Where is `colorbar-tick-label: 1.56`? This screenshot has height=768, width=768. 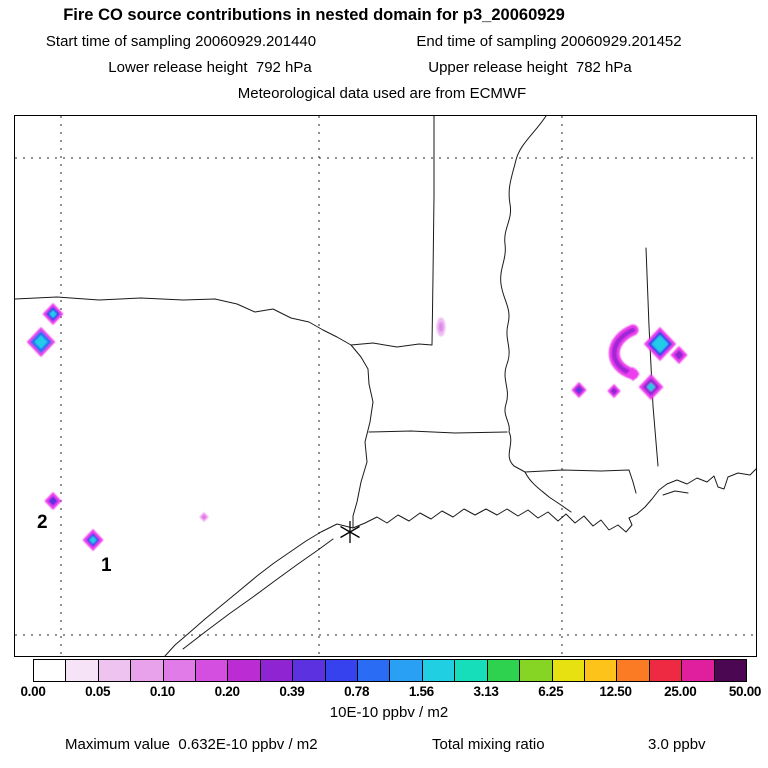 colorbar-tick-label: 1.56 is located at coordinates (421, 691).